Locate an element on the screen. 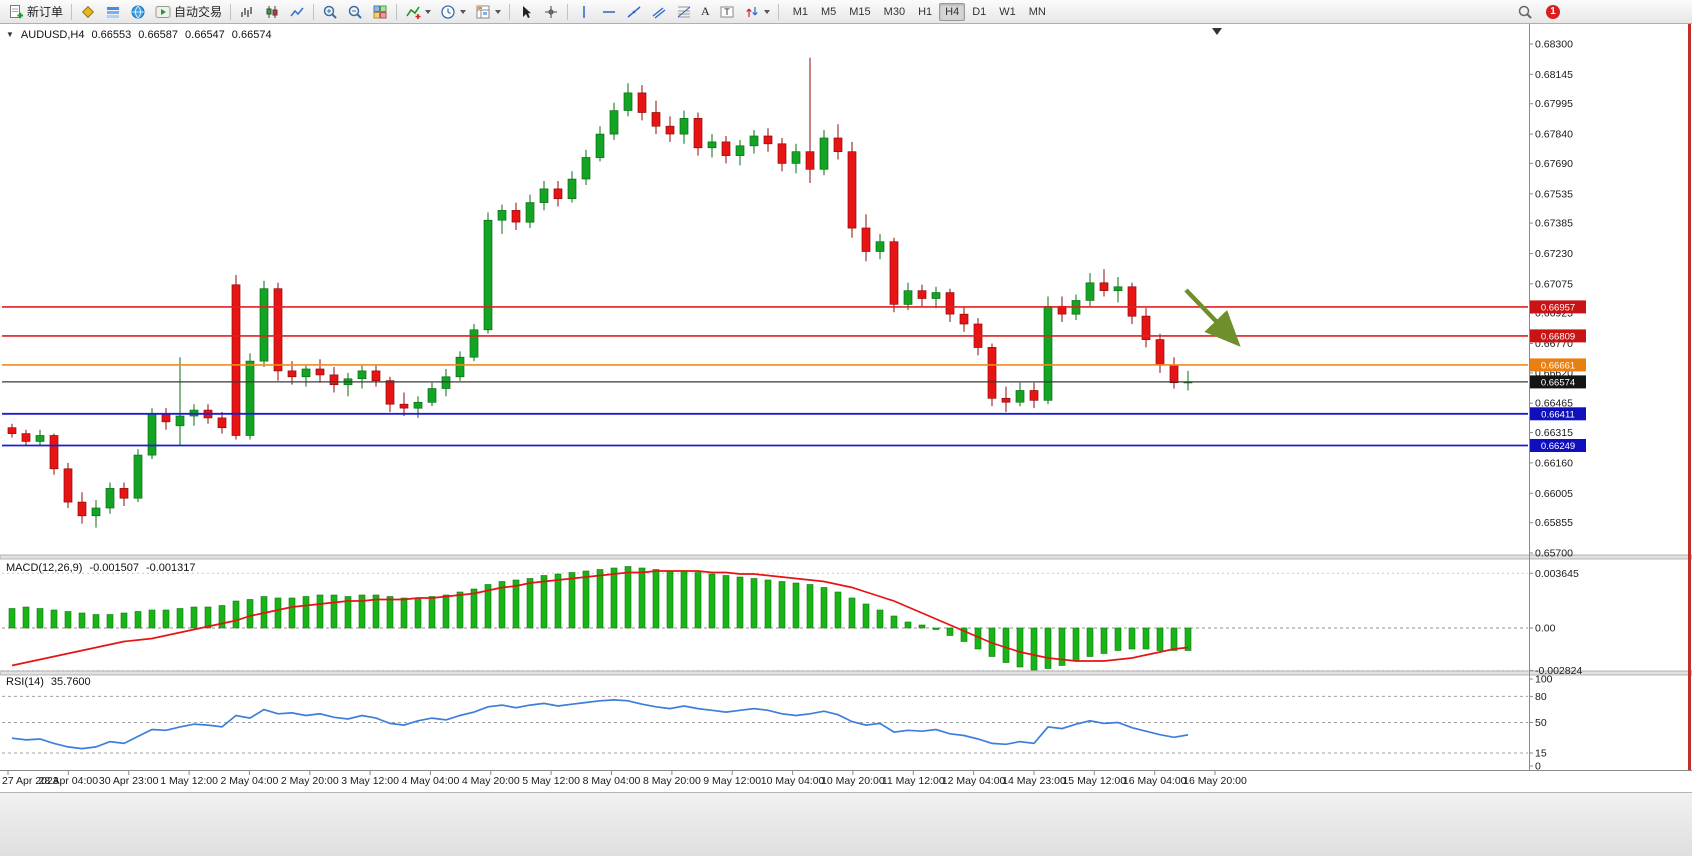  text-tool-button: A is located at coordinates (705, 12).